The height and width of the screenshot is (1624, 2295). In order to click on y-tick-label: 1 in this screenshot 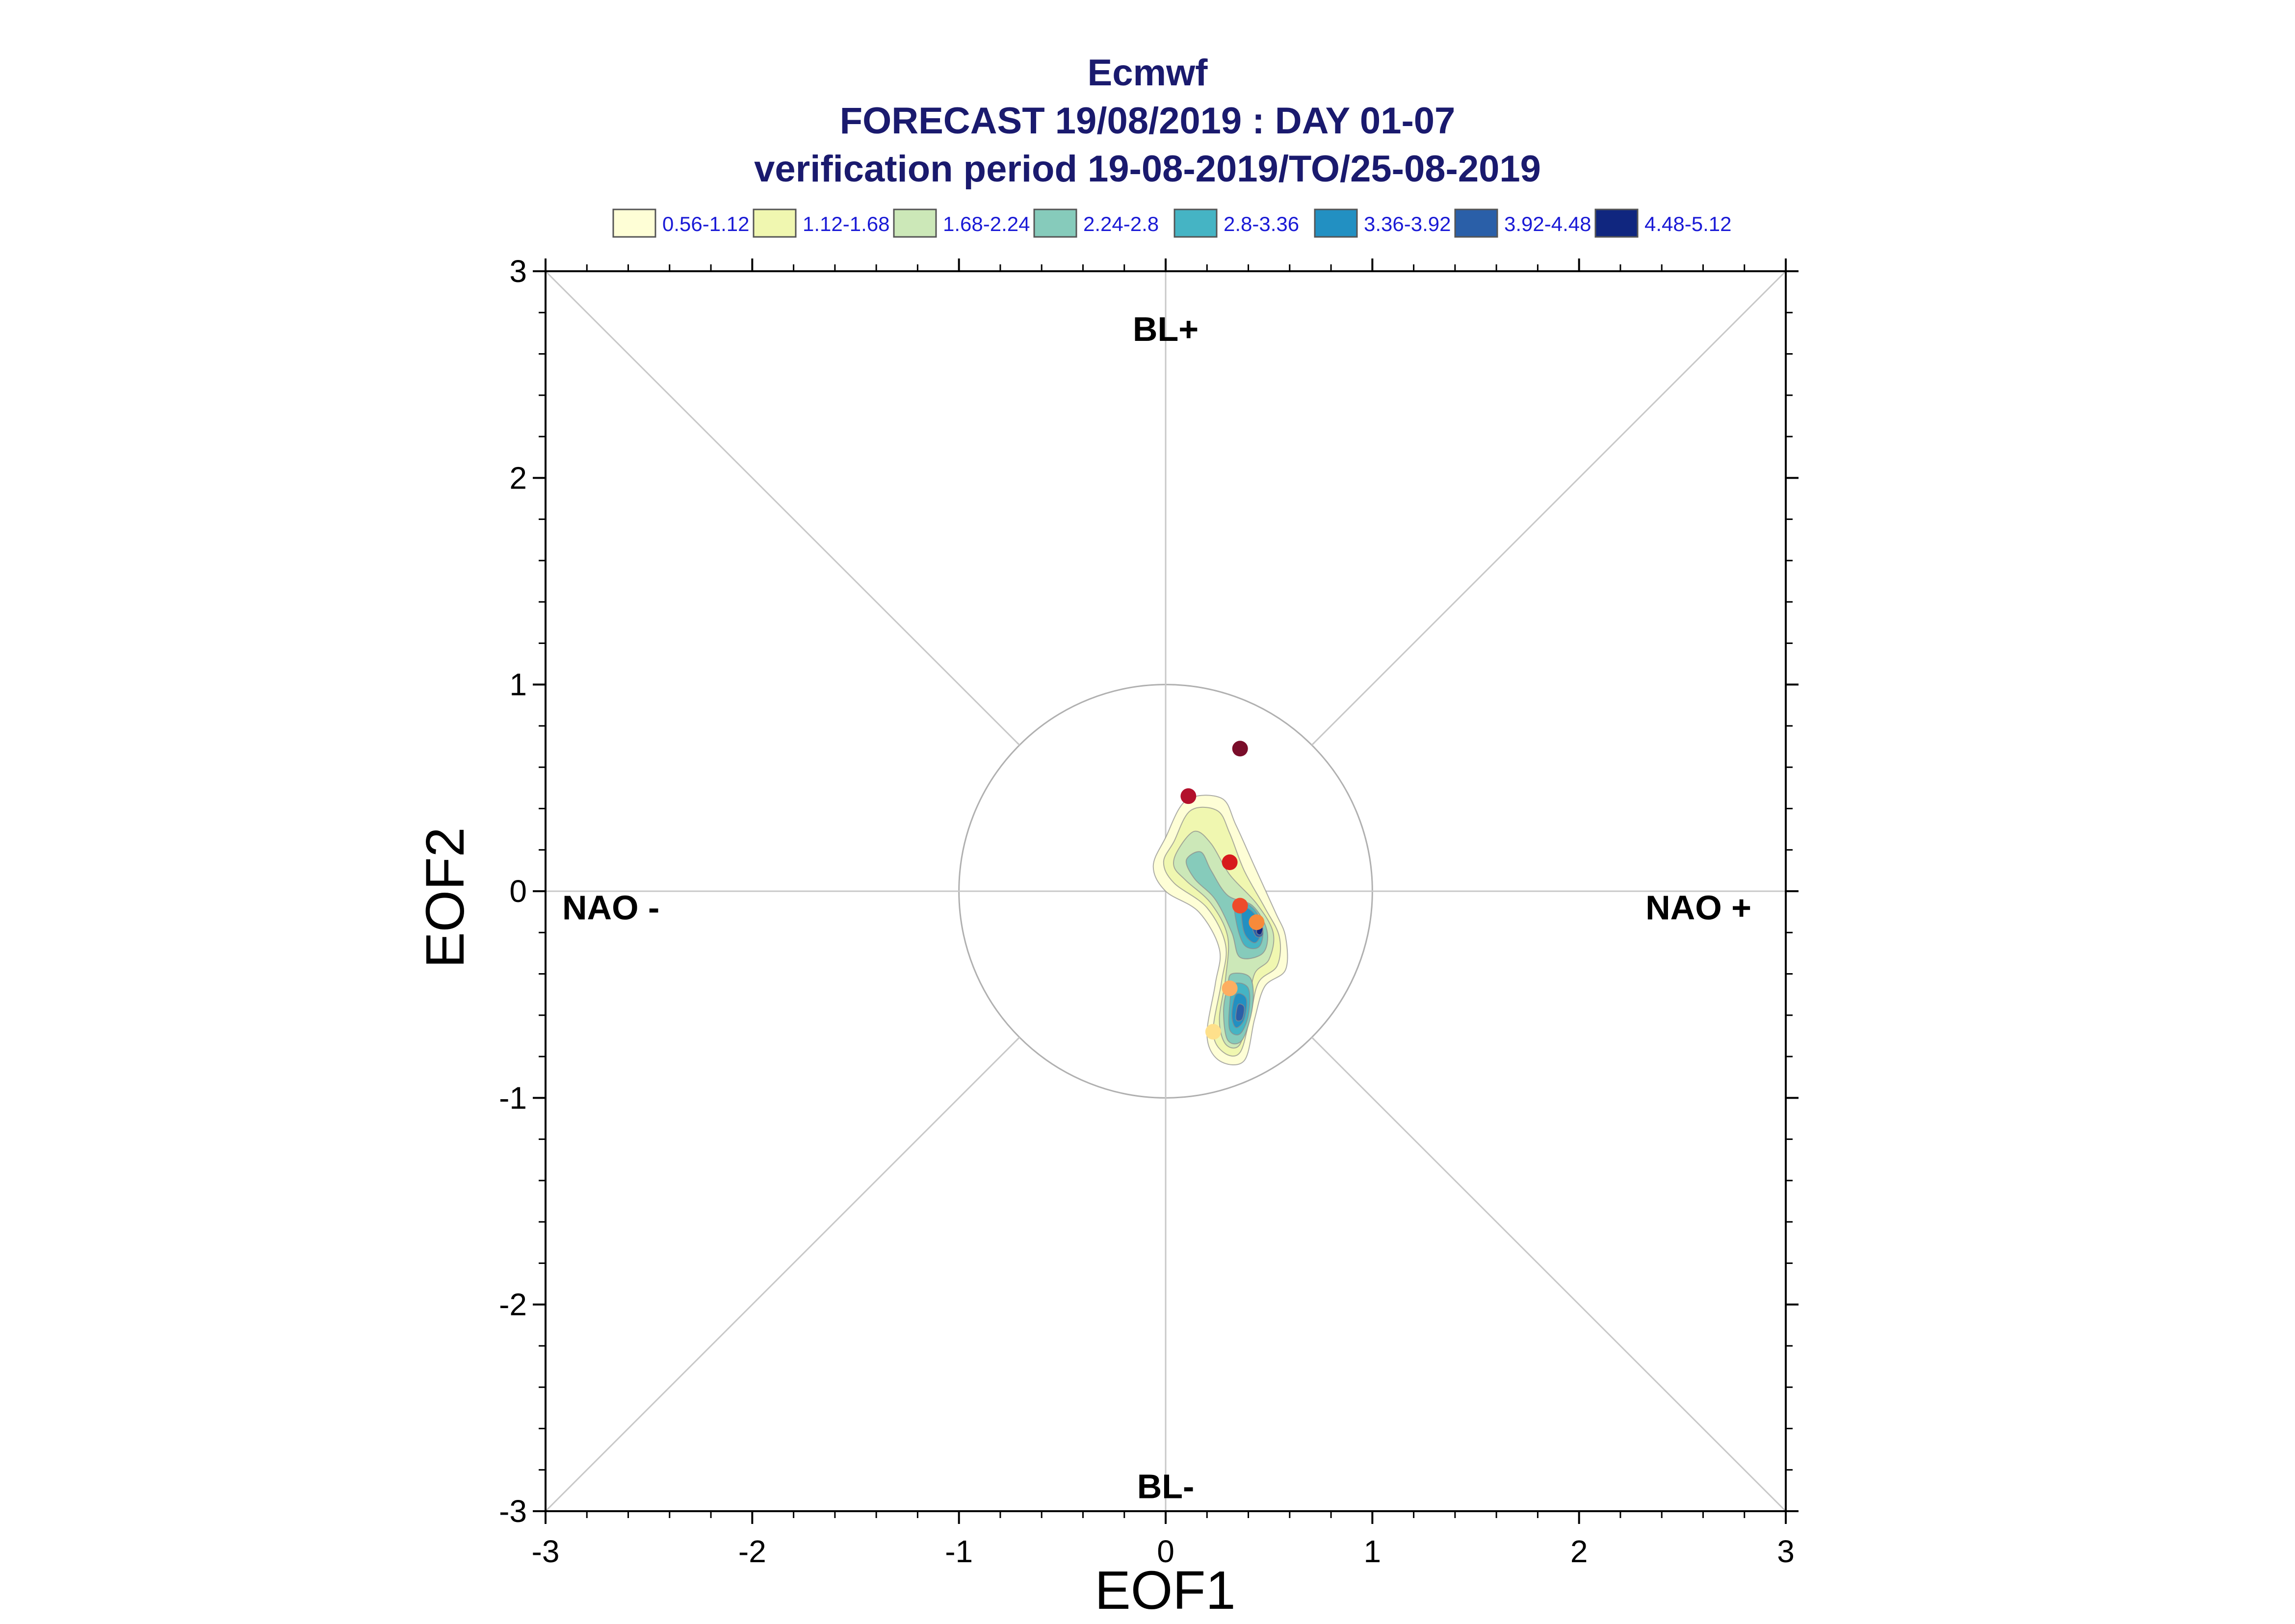, I will do `click(518, 684)`.